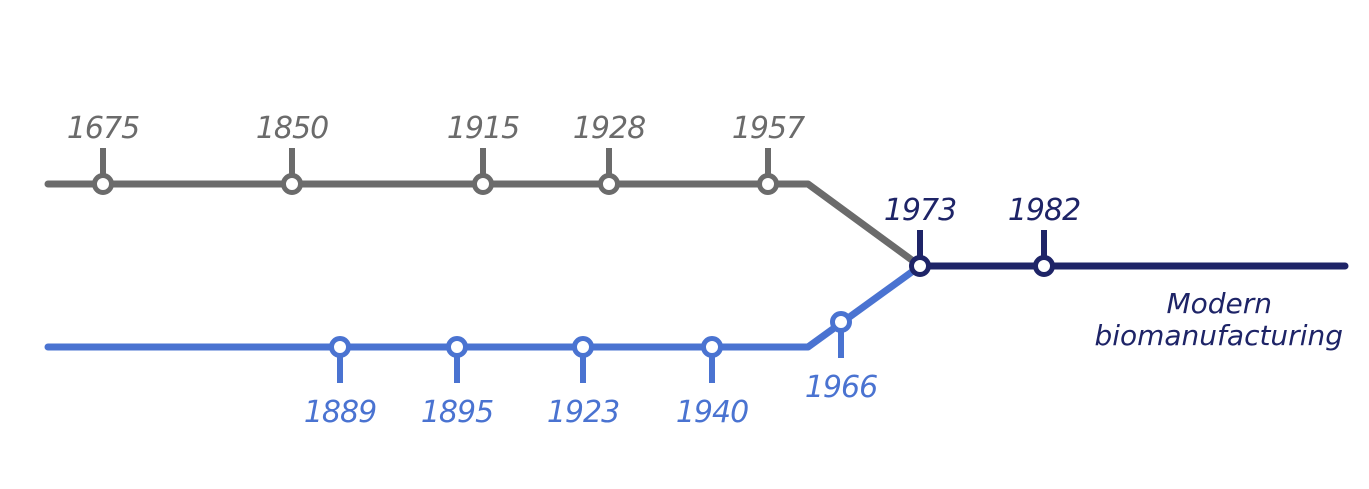  I want to click on blue-milestone: 1940, so click(712, 383).